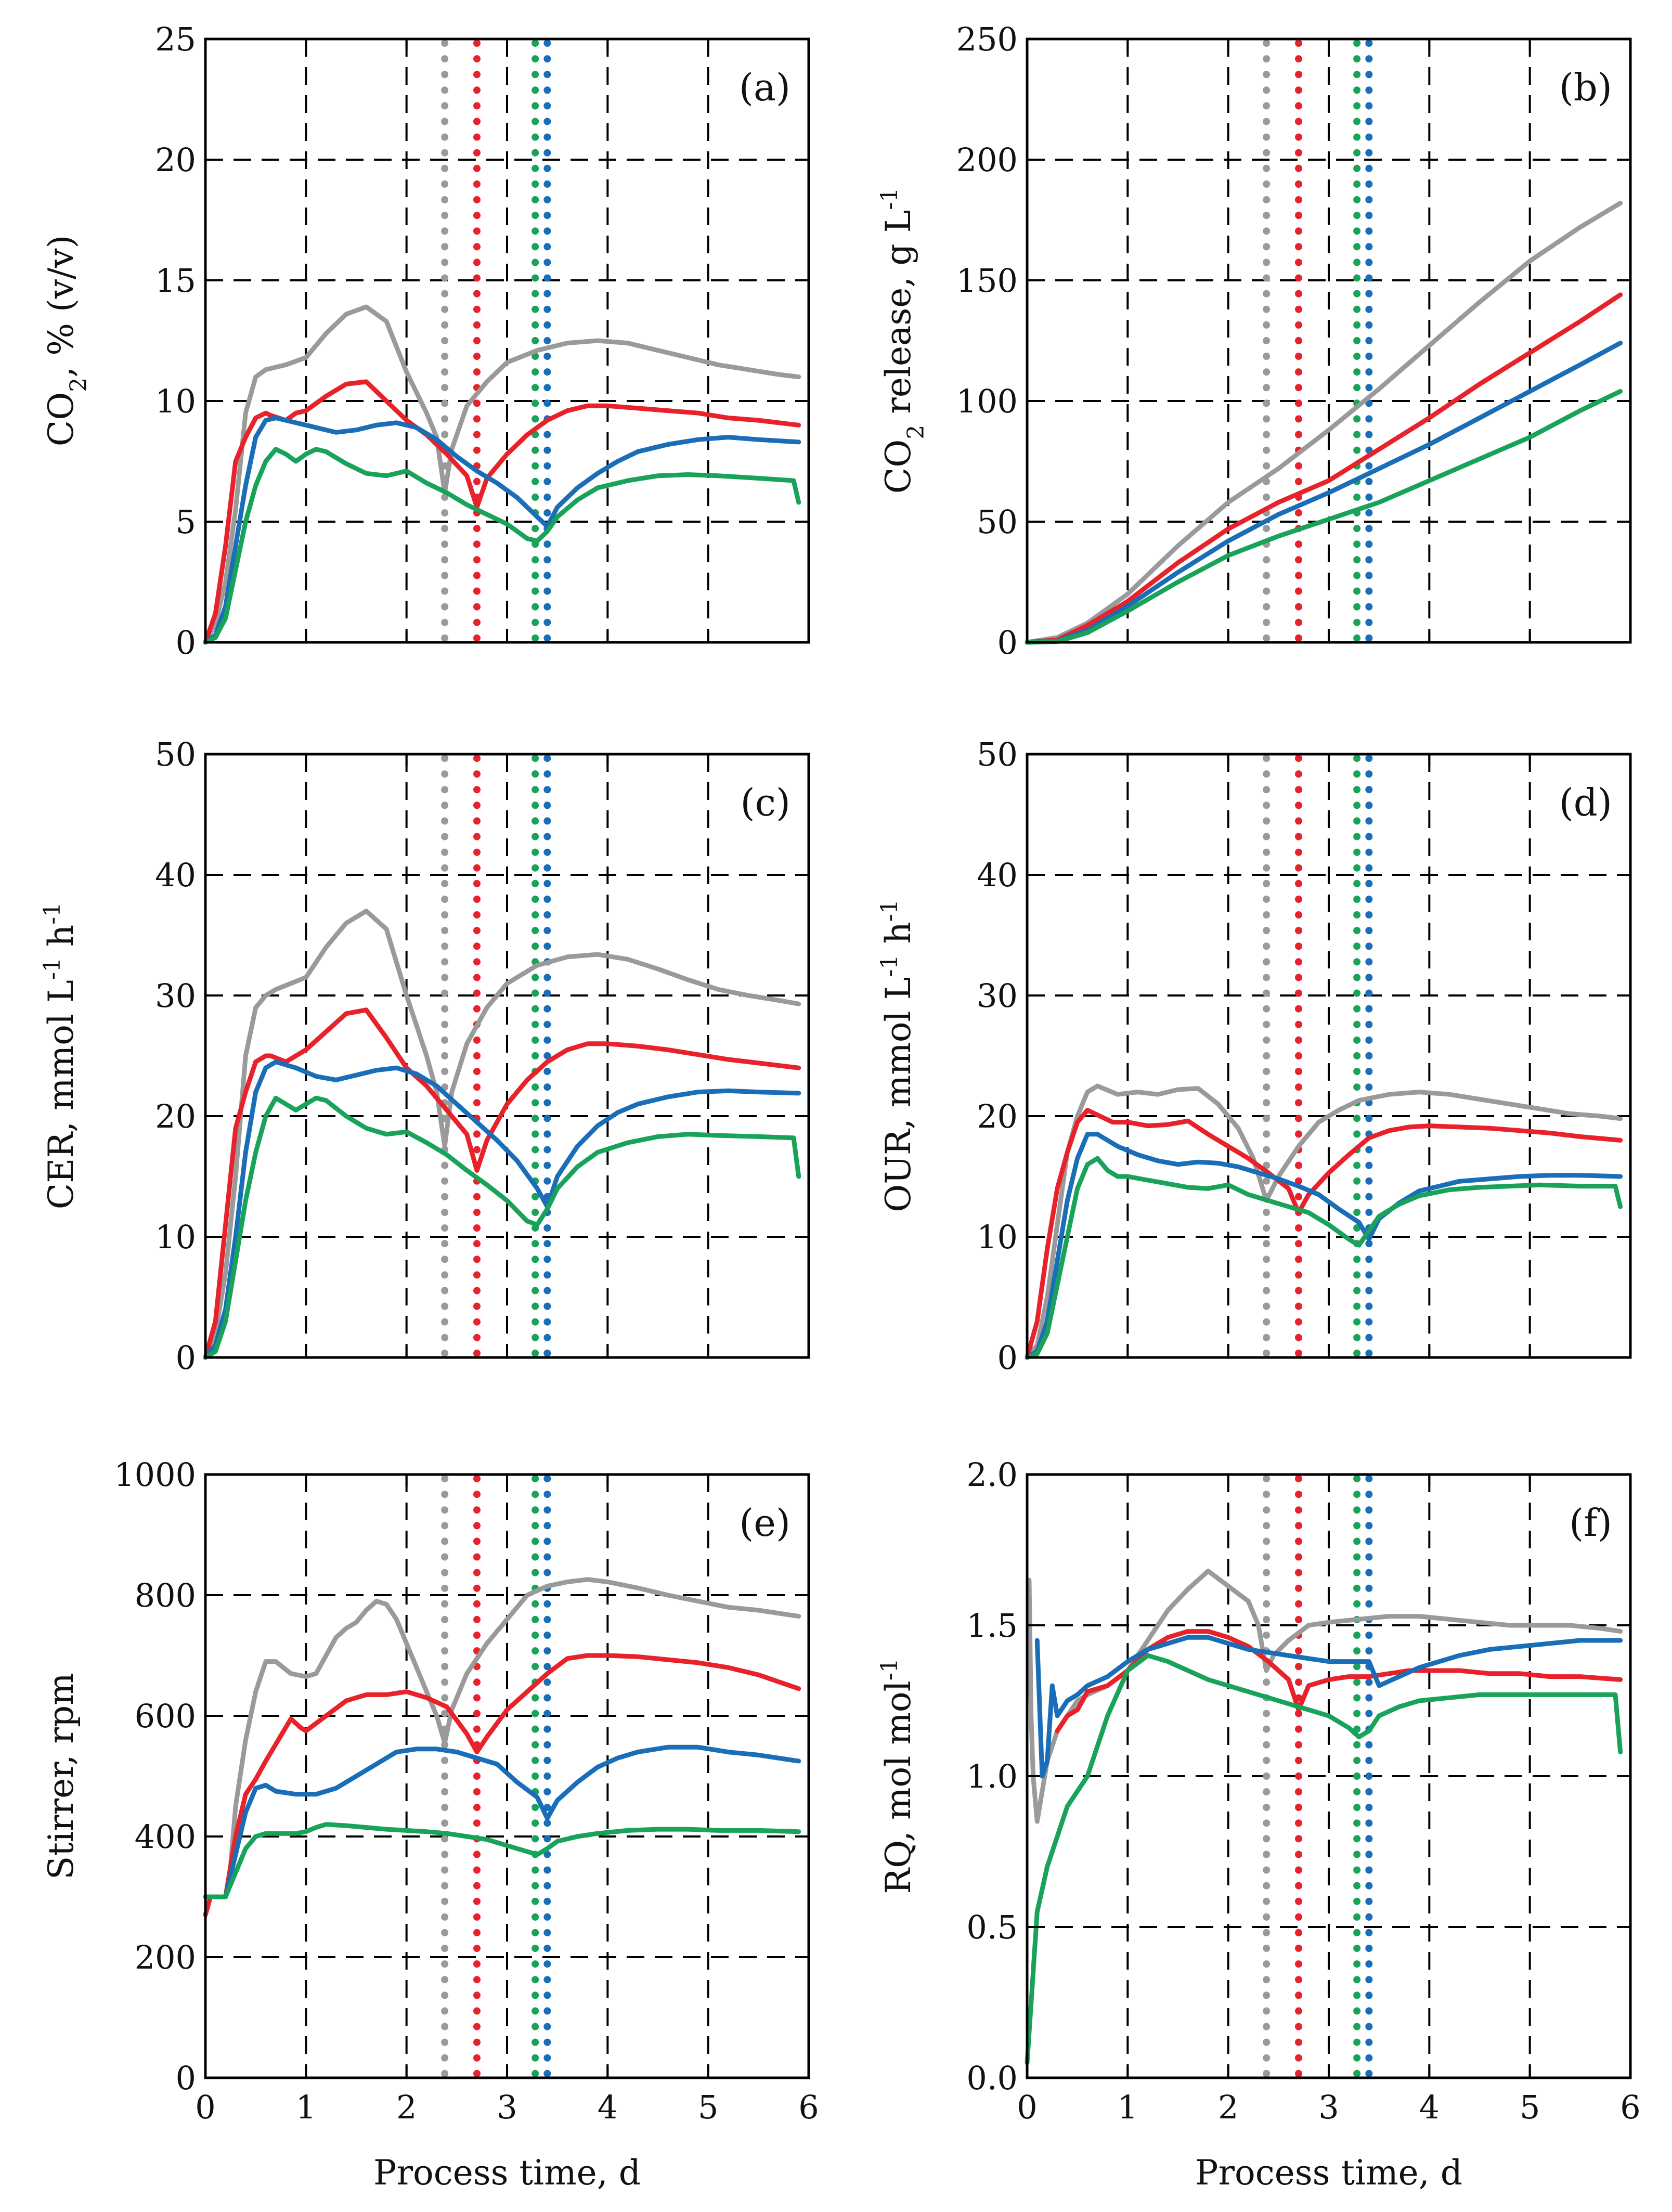 This screenshot has width=1672, height=2212. What do you see at coordinates (898, 1787) in the screenshot?
I see `y-axis-label-part: RQ, mol mol` at bounding box center [898, 1787].